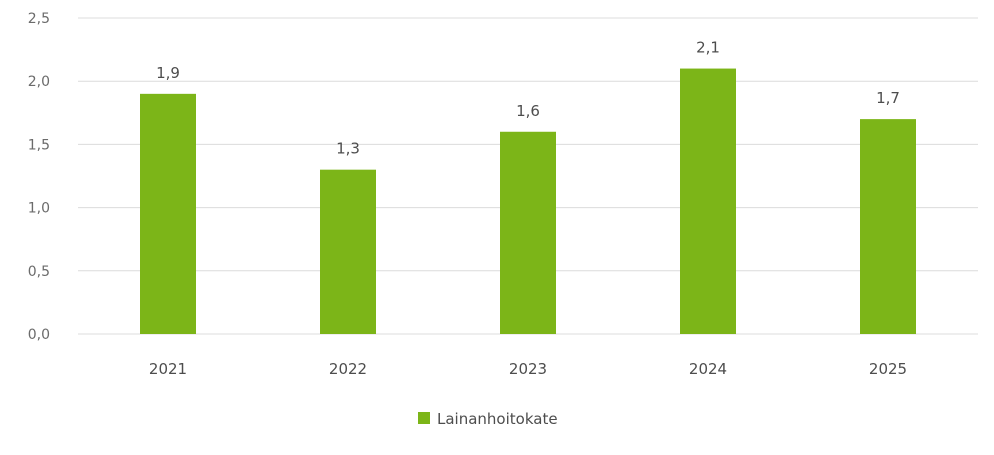 This screenshot has width=994, height=455. I want to click on bar-2022, so click(348, 251).